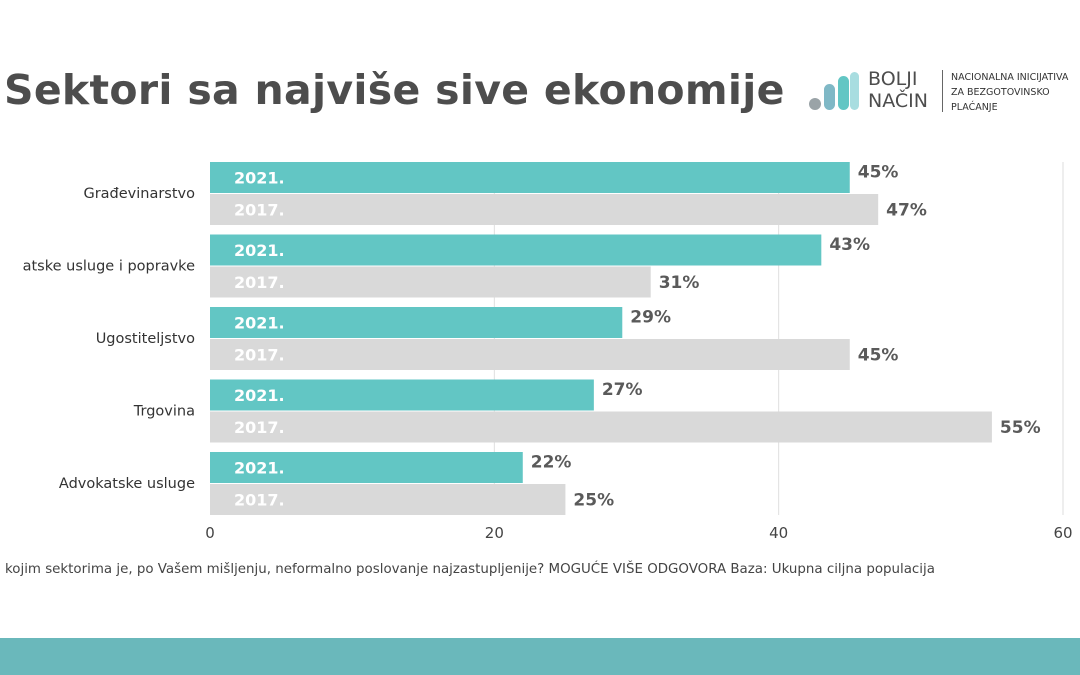  I want to click on logo-separator, so click(942, 91).